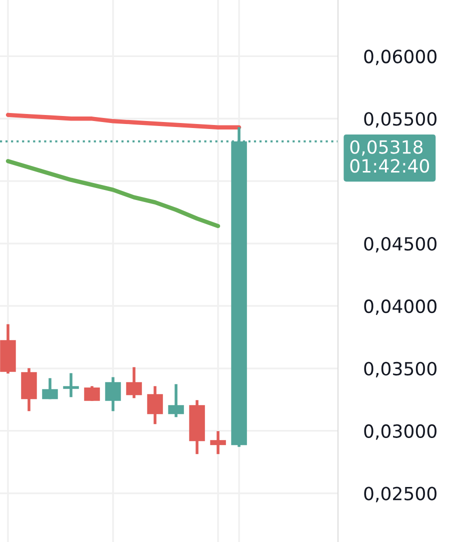 Image resolution: width=472 pixels, height=542 pixels. Describe the element at coordinates (400, 244) in the screenshot. I see `y-tick-label: 0,04500` at that location.